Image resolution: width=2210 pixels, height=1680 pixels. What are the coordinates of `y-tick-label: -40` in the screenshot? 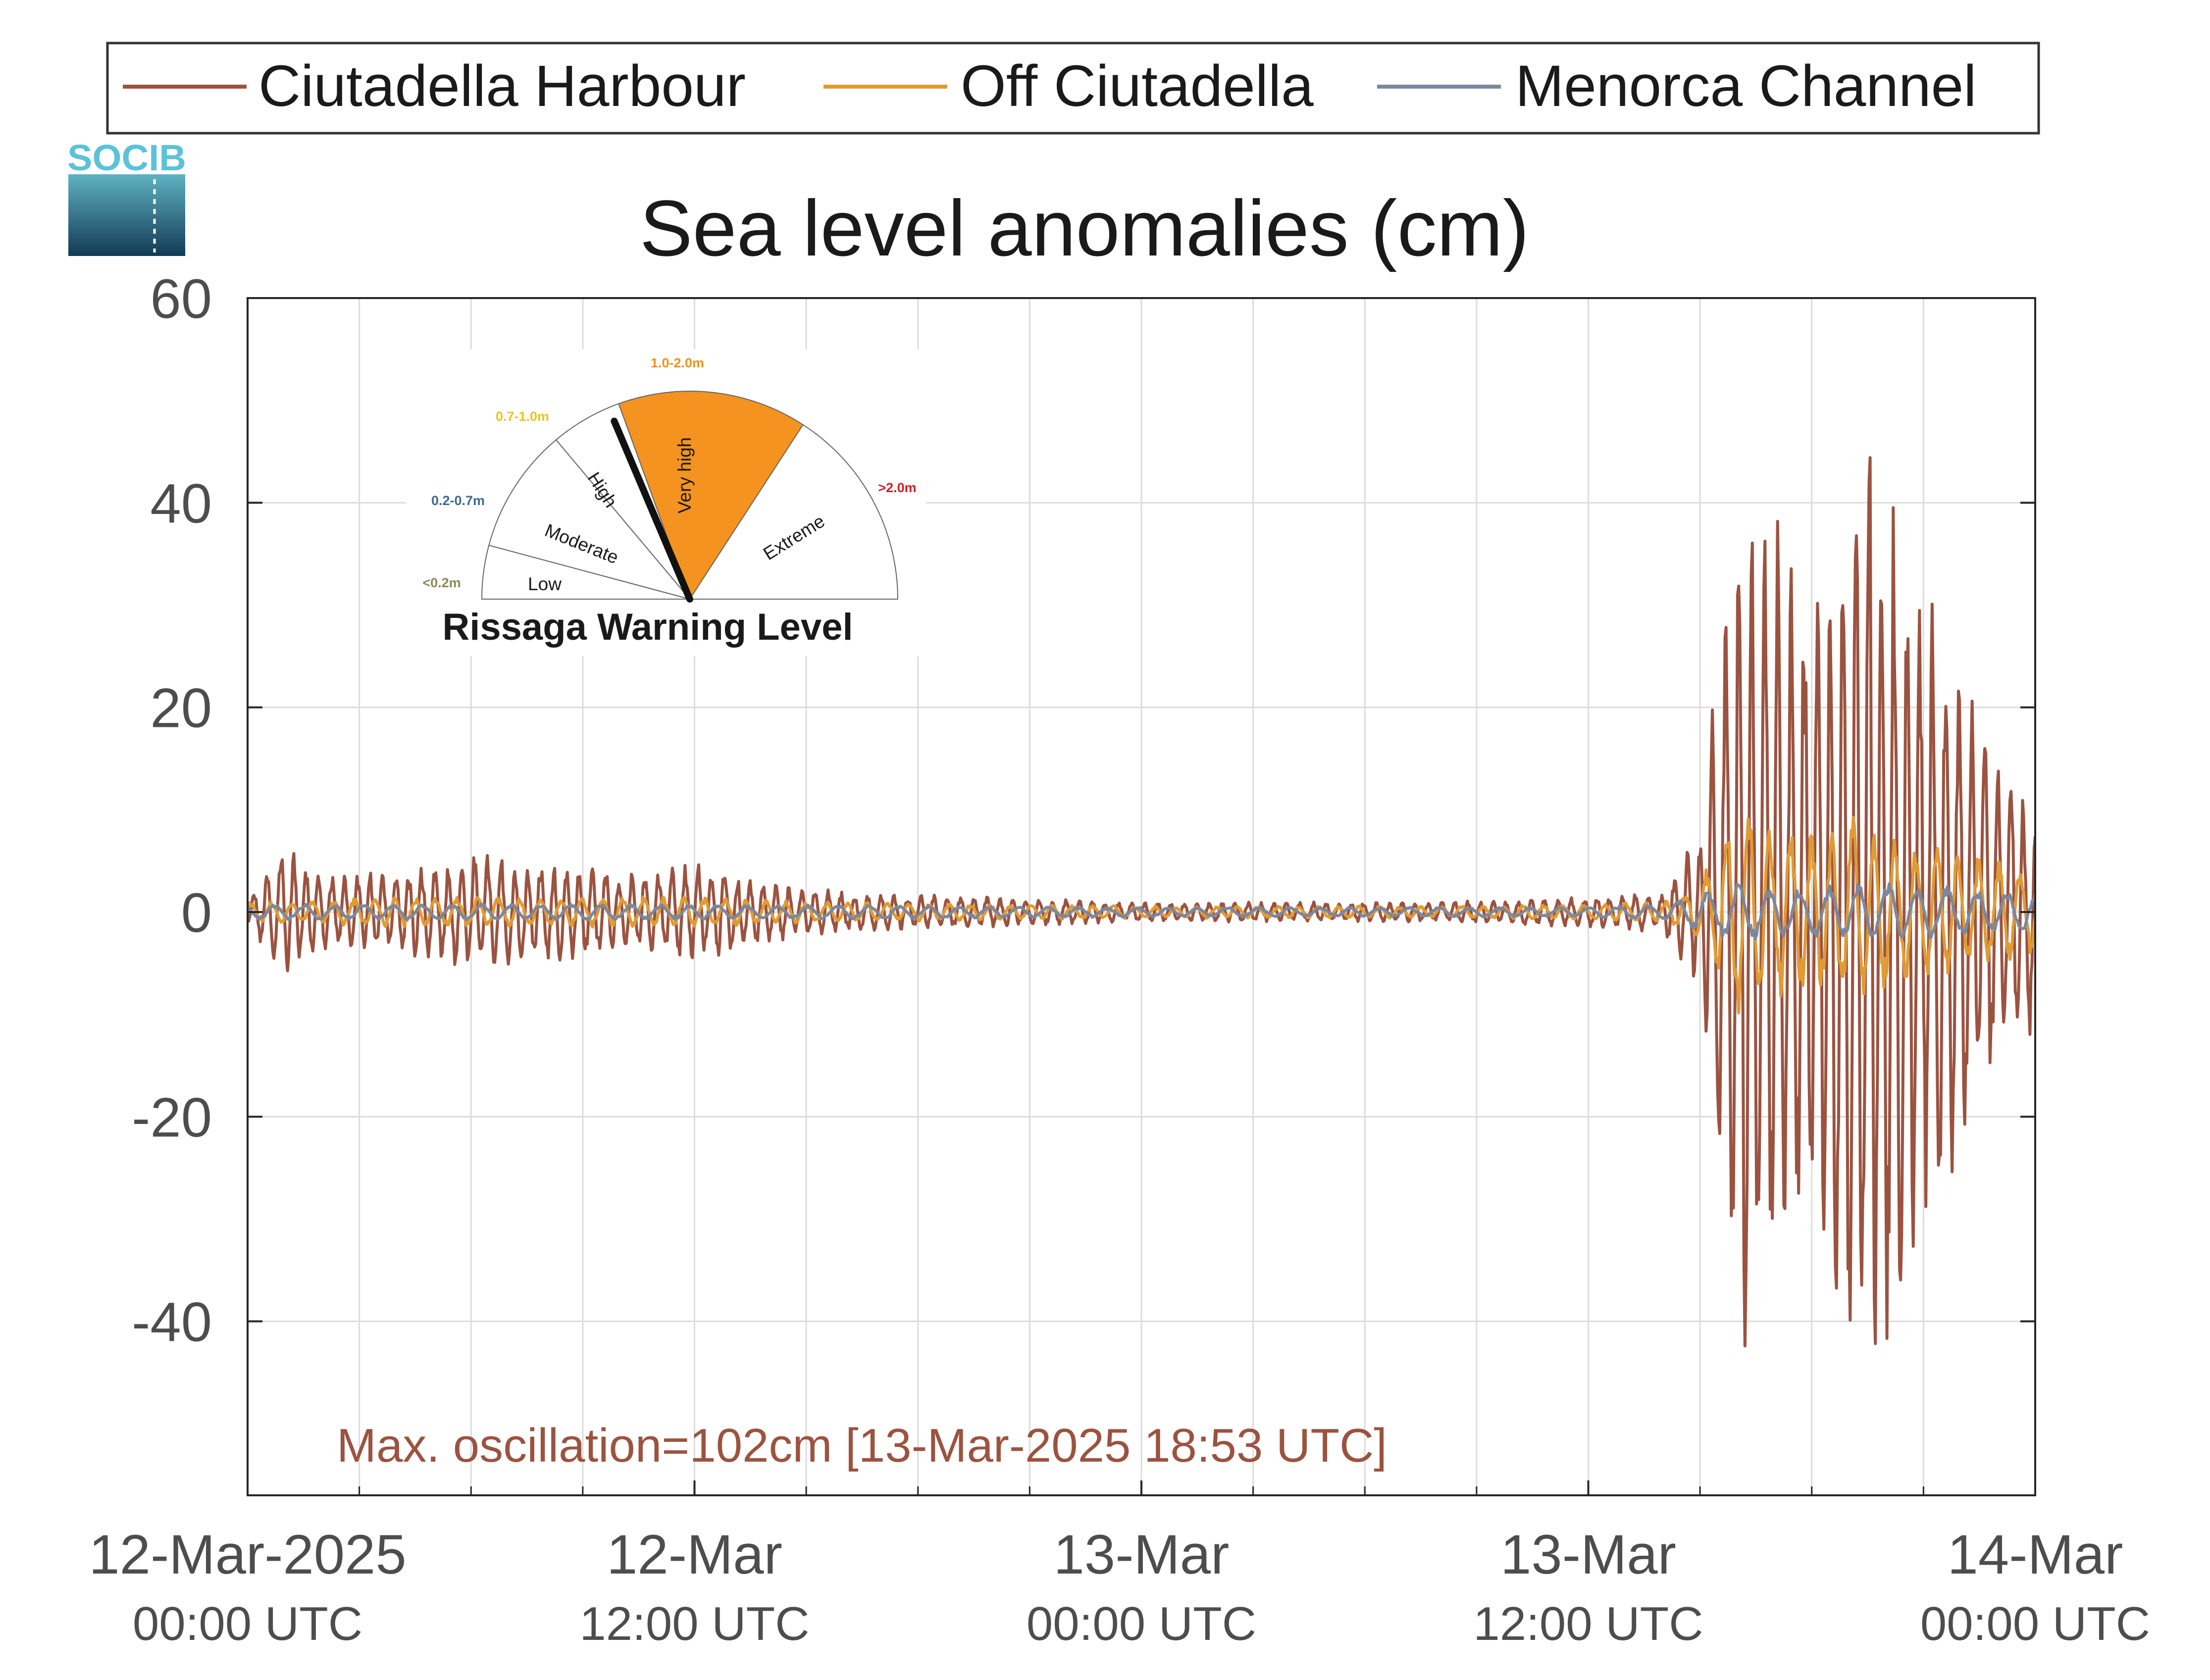 It's located at (172, 1322).